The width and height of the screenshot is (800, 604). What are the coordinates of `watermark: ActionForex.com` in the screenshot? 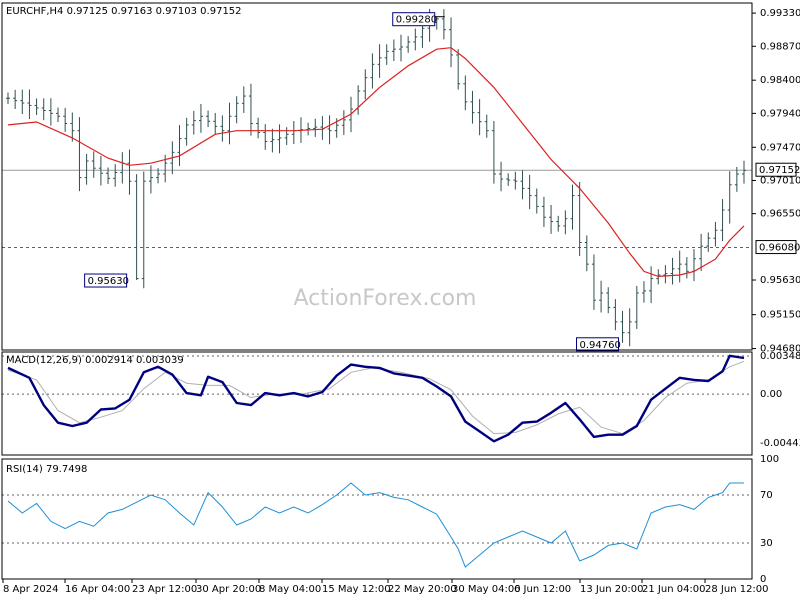 It's located at (385, 298).